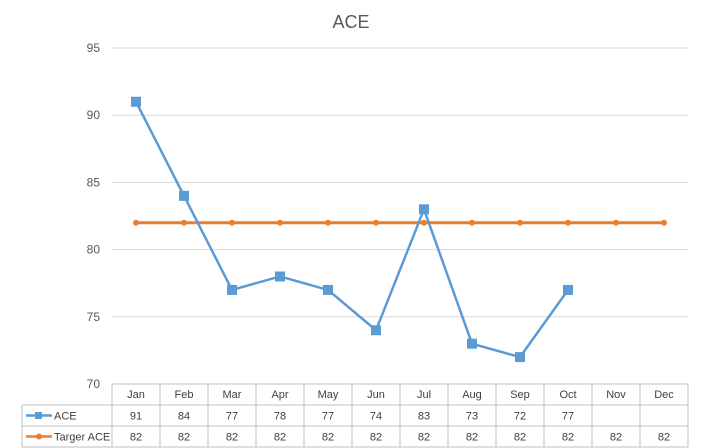  Describe the element at coordinates (424, 417) in the screenshot. I see `data-table-value: 83` at that location.